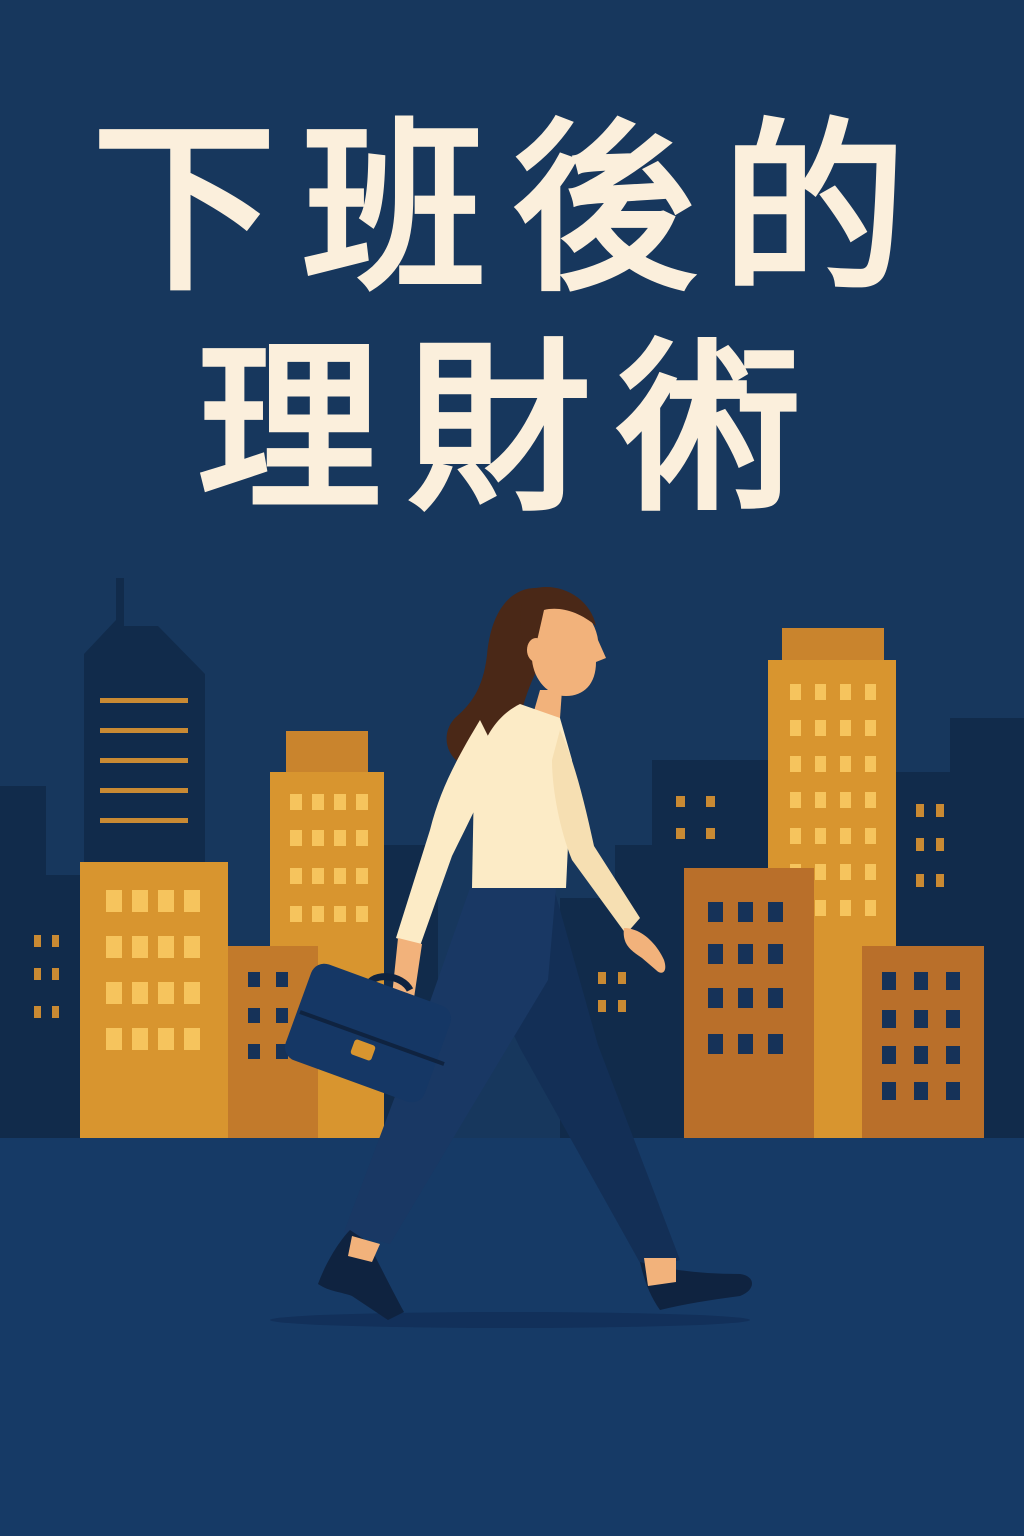 This screenshot has height=1536, width=1024. What do you see at coordinates (511, 430) in the screenshot?
I see `title-line-2: 理財術` at bounding box center [511, 430].